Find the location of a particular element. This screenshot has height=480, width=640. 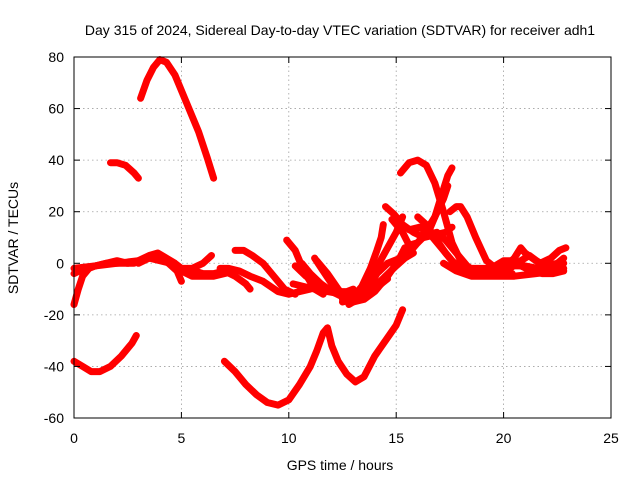

x-tick-label: 0 is located at coordinates (74, 438).